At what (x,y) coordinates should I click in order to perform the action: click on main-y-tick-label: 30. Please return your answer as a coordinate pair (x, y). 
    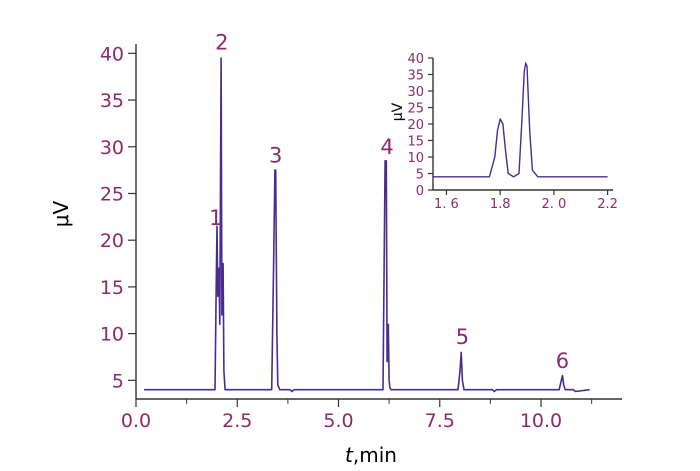
    Looking at the image, I should click on (112, 148).